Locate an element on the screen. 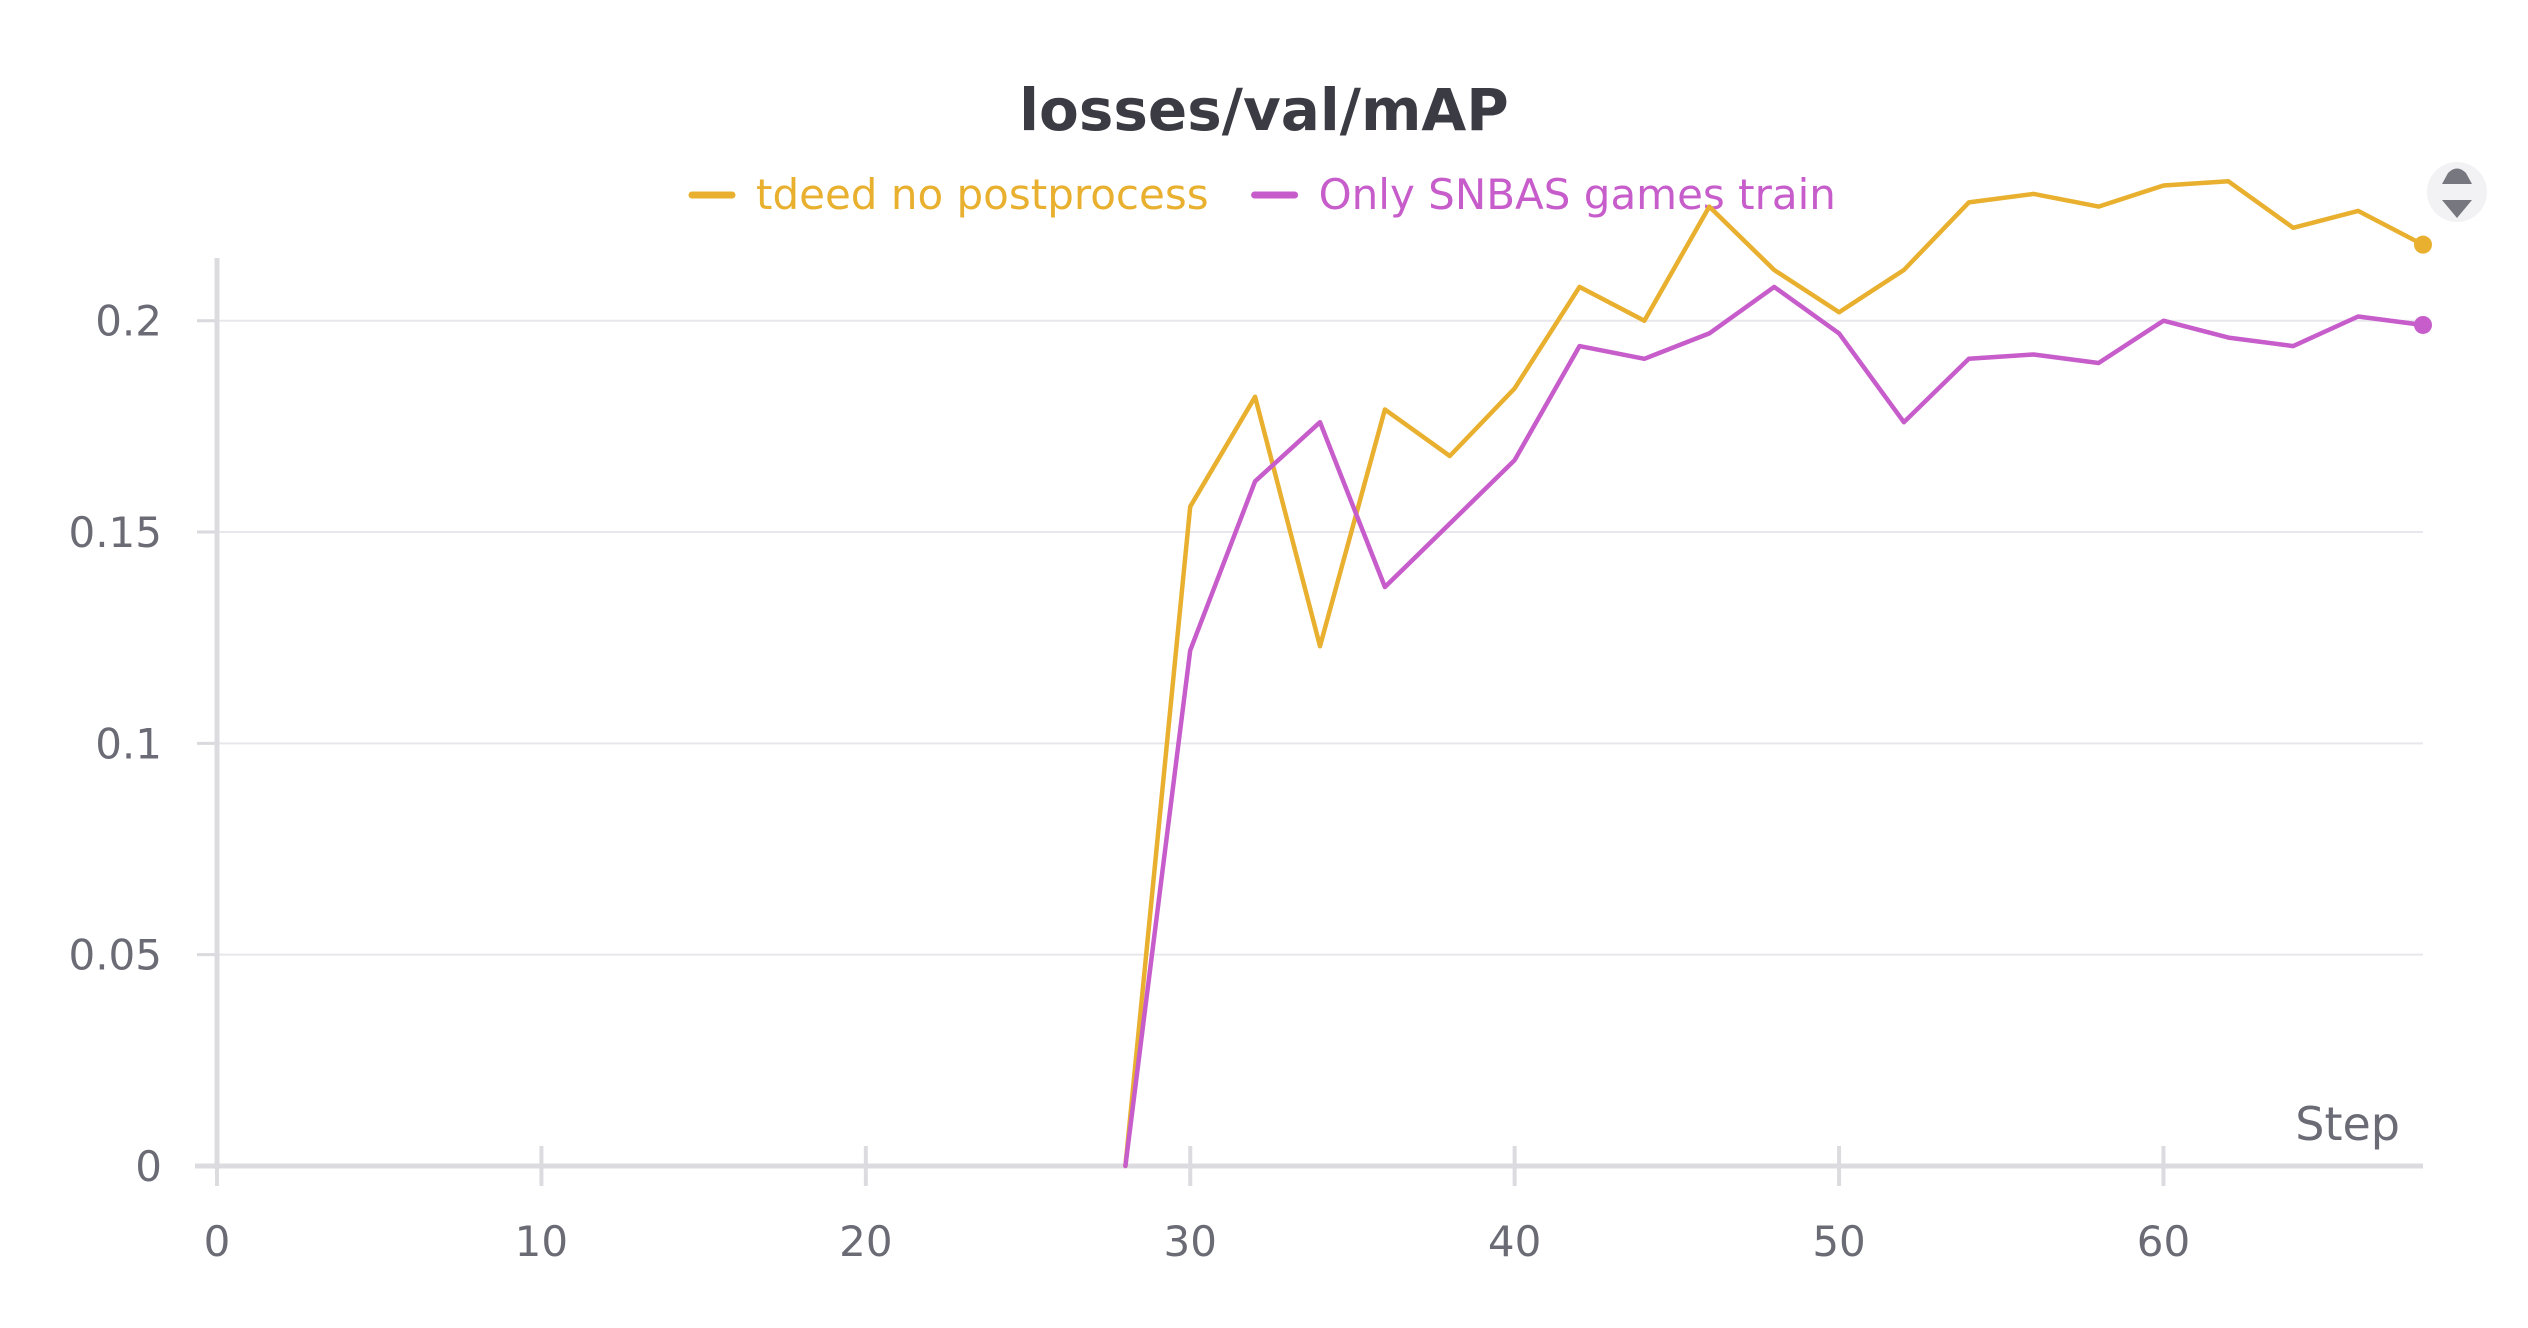  legend-item-2: Only SNBAS games train is located at coordinates (1543, 194).